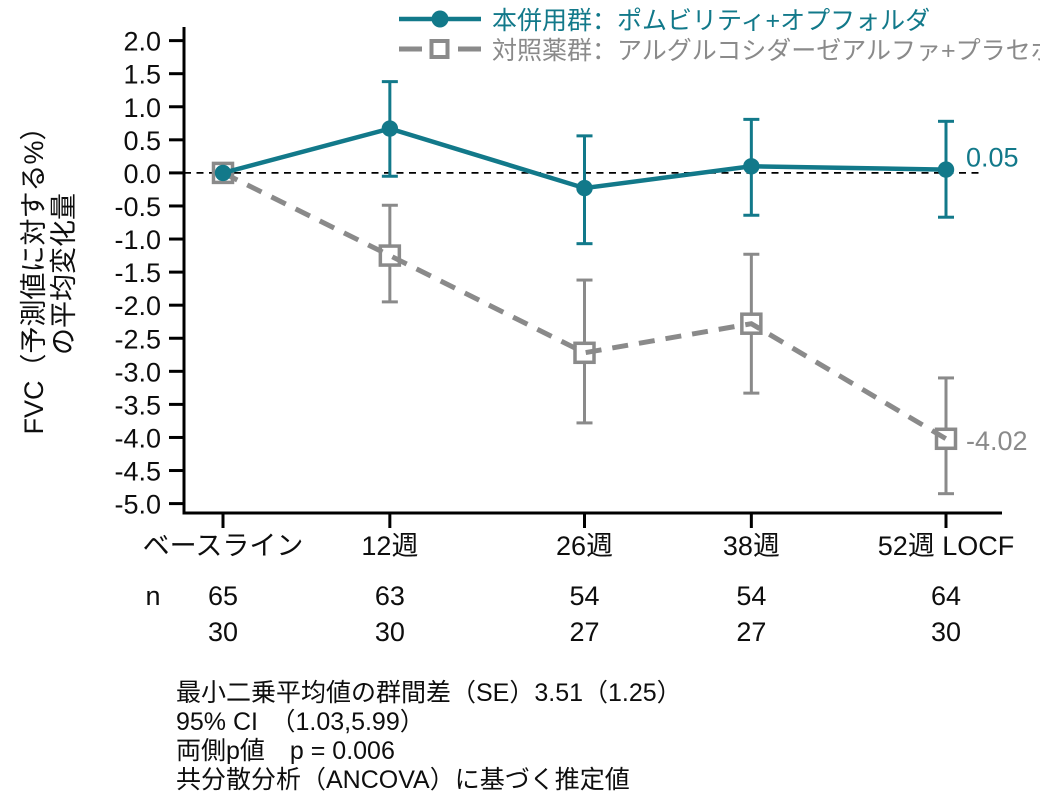 Image resolution: width=1040 pixels, height=800 pixels. Describe the element at coordinates (440, 48) in the screenshot. I see `legend-marker-dashed-square-icon` at that location.